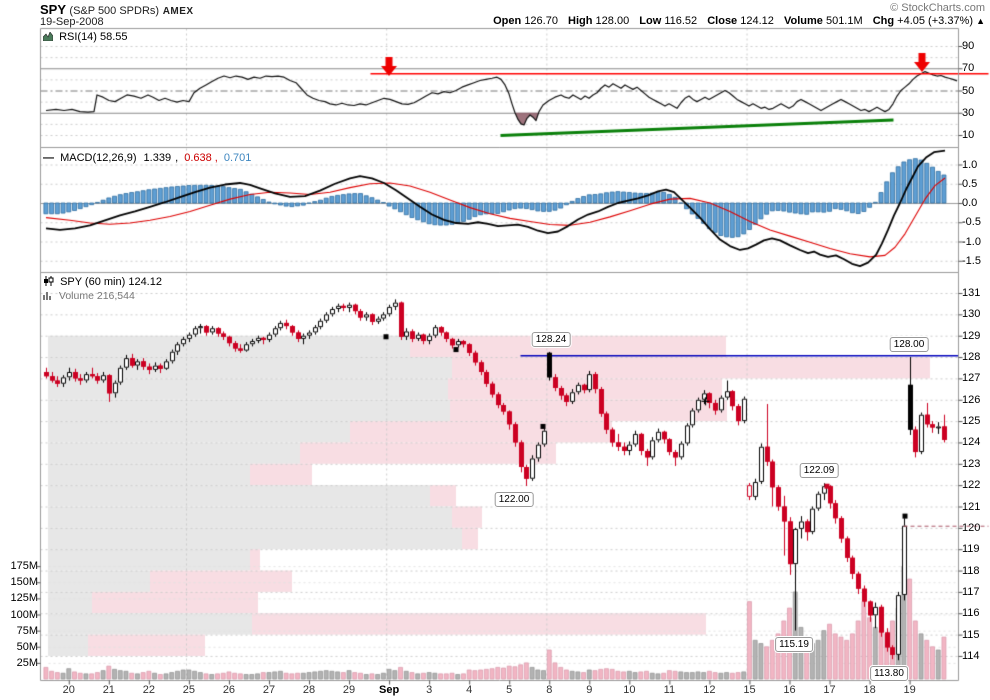 The height and width of the screenshot is (700, 990). Describe the element at coordinates (970, 183) in the screenshot. I see `macd-ytick-label: 0.5` at that location.